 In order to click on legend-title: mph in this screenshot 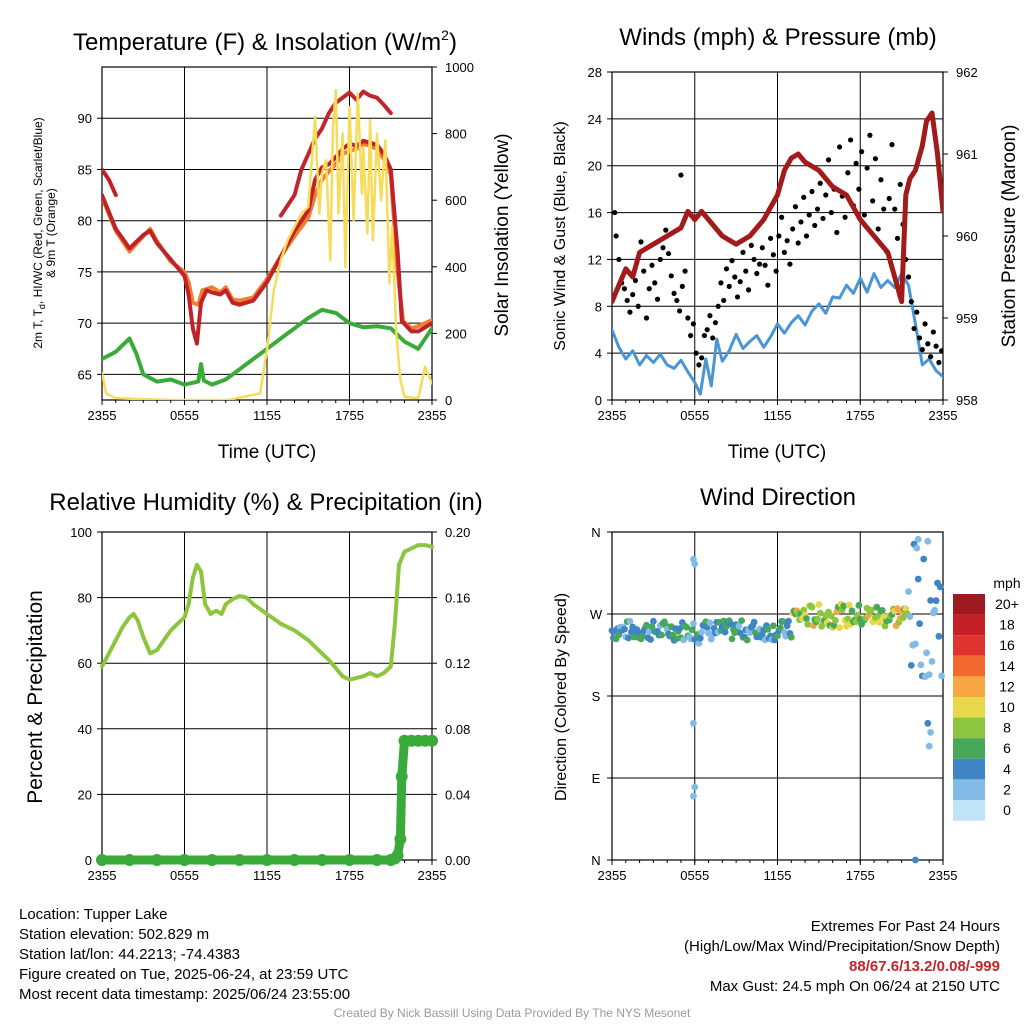, I will do `click(1006, 583)`.